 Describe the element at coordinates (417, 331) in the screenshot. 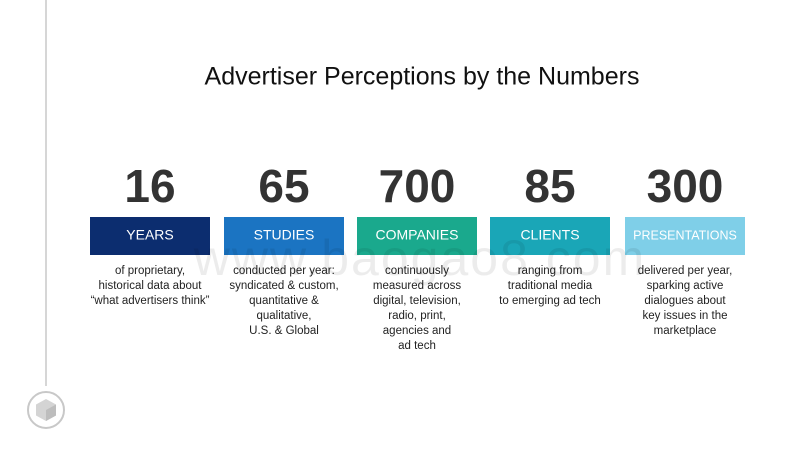

I see `stat-description: agencies and` at that location.